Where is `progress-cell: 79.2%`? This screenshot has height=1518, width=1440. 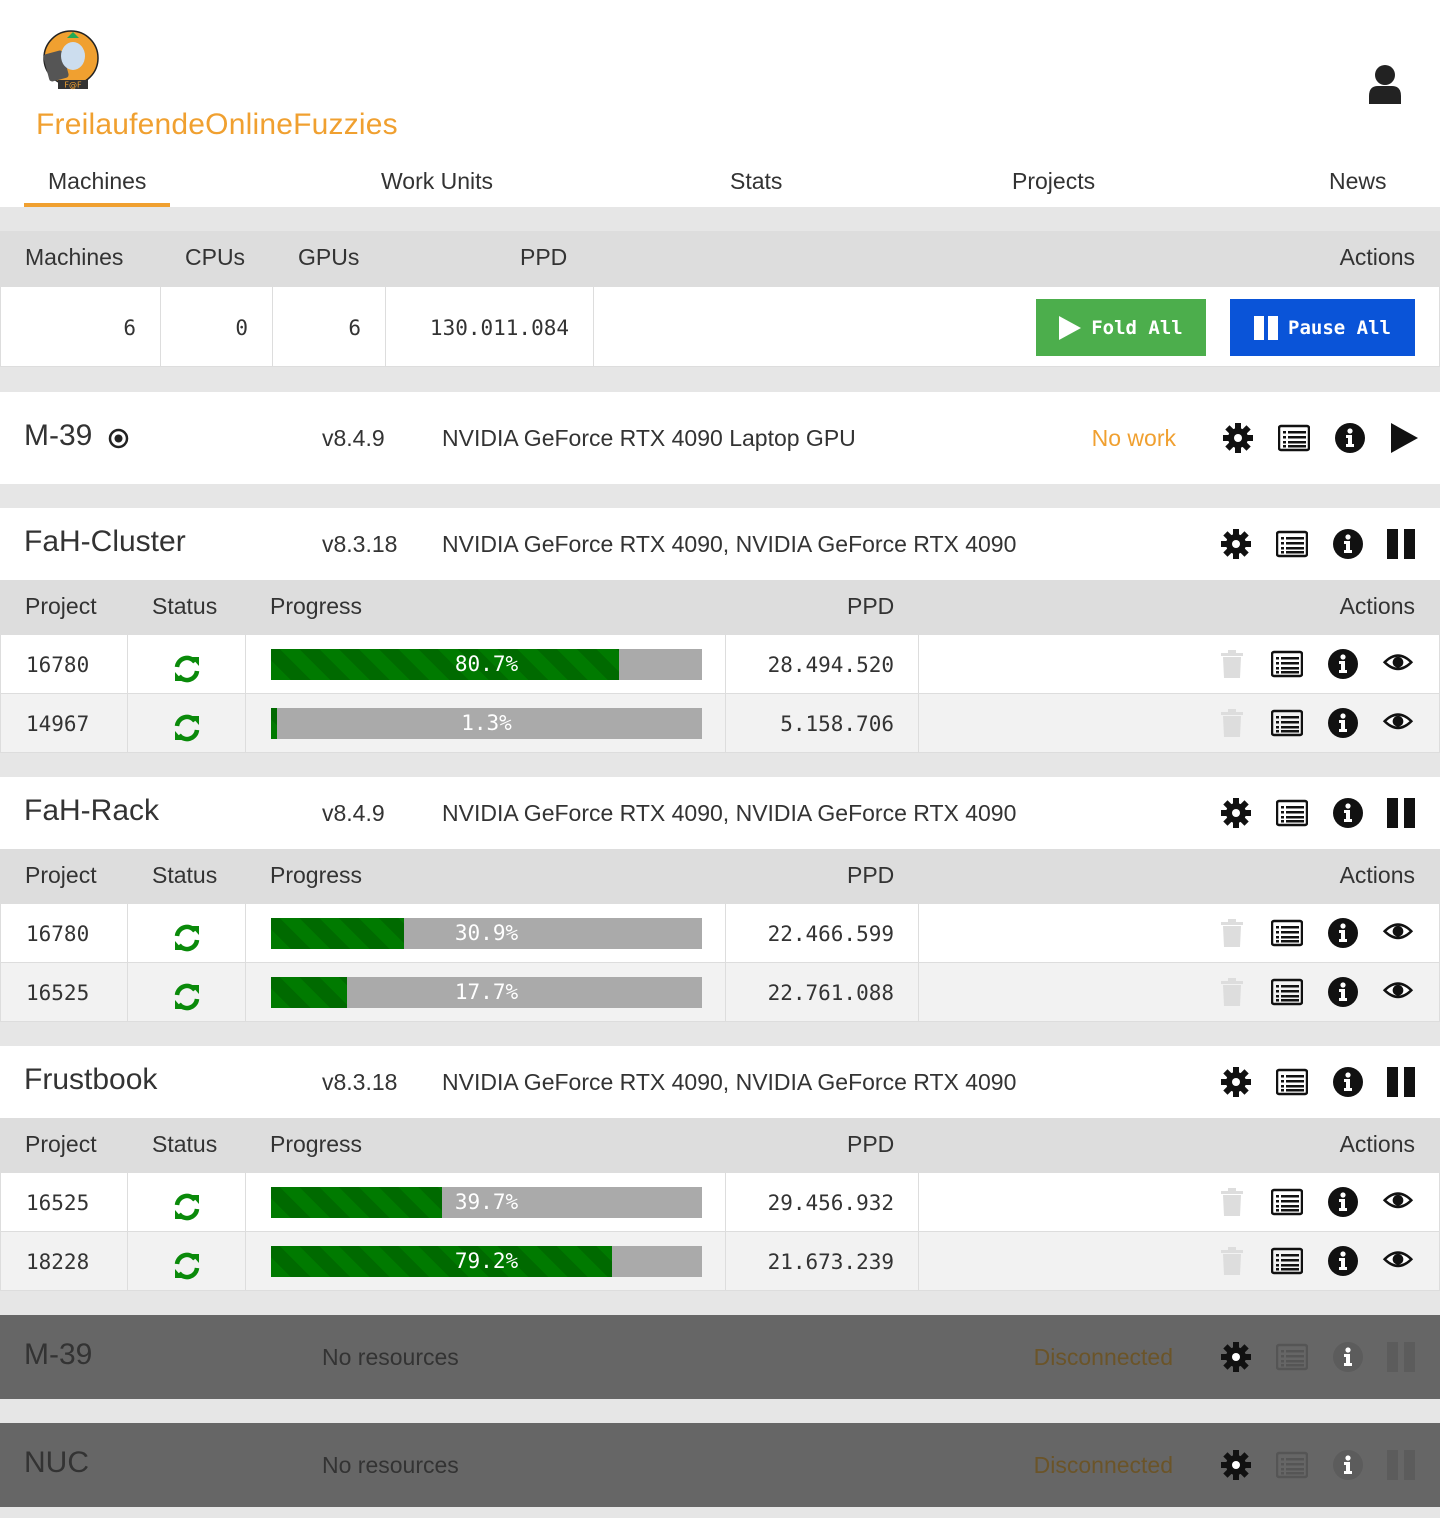
progress-cell: 79.2% is located at coordinates (486, 1261).